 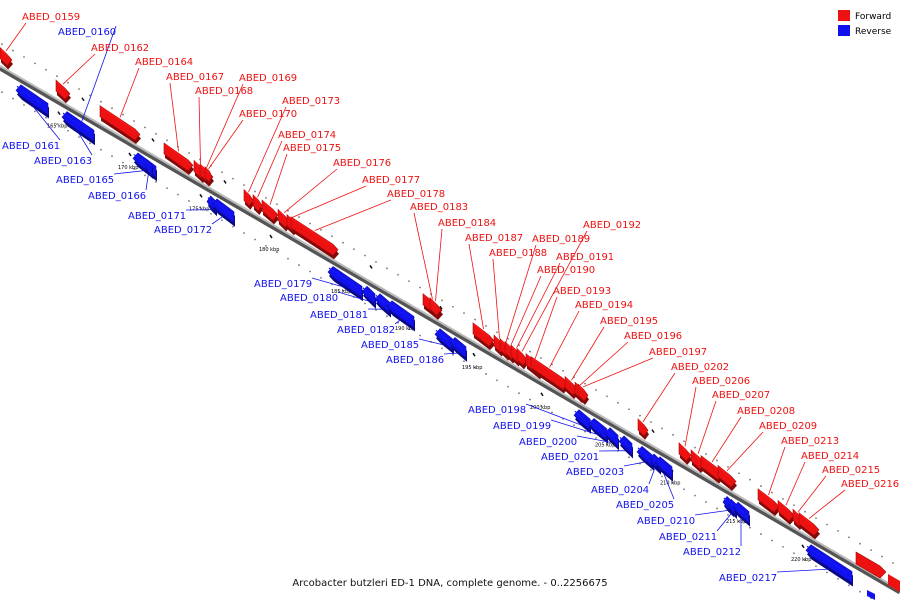 I want to click on gene-label: ABED_0193, so click(x=582, y=291).